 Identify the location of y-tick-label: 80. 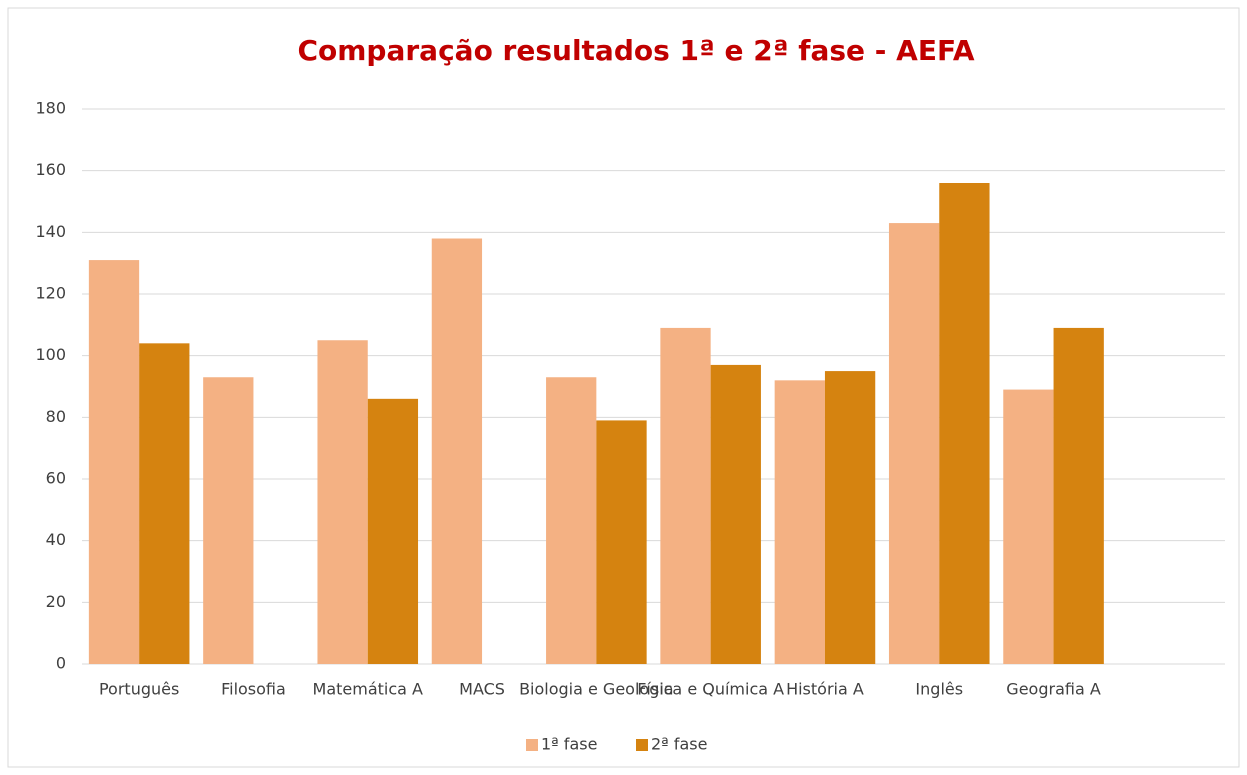
(56, 416).